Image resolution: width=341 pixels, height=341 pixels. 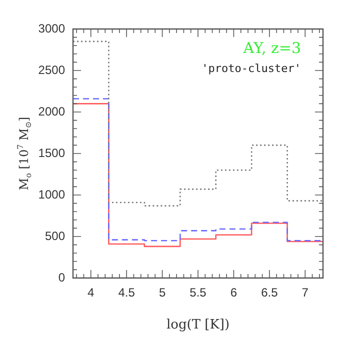 I want to click on y-tick-label: 1000, so click(x=52, y=194).